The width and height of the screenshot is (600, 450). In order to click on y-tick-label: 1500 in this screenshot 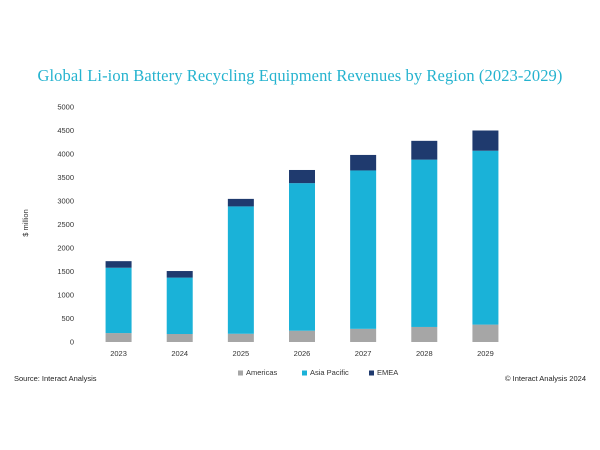, I will do `click(65, 271)`.